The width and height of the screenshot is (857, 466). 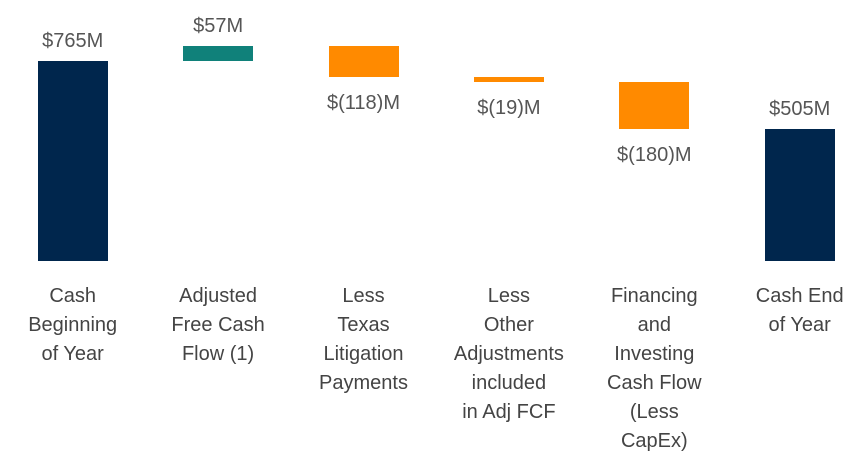 What do you see at coordinates (218, 26) in the screenshot?
I see `value-label: $57M` at bounding box center [218, 26].